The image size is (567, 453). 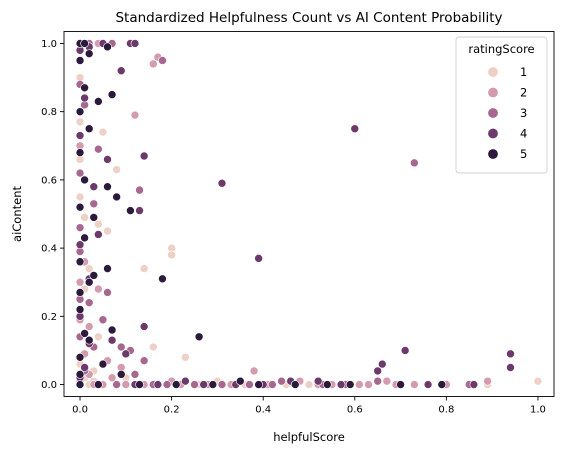 I want to click on x-tick-label: 1.0, so click(x=538, y=410).